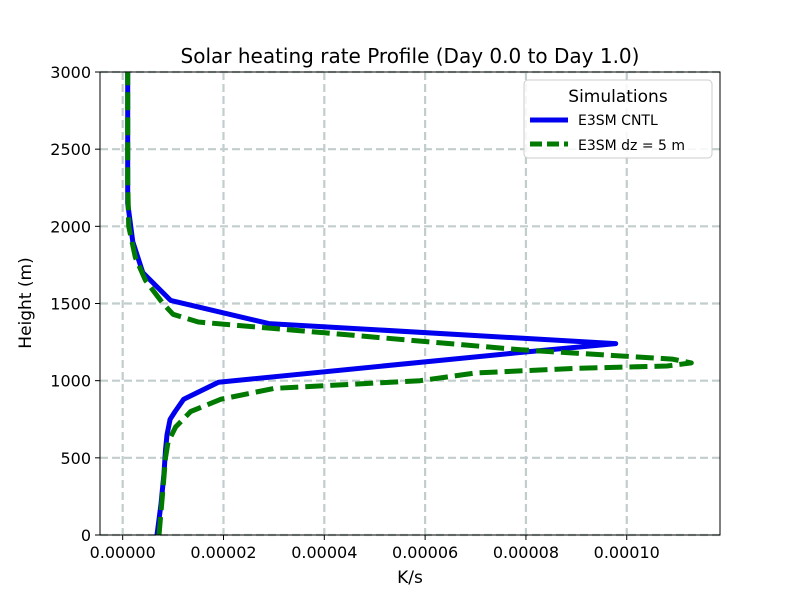 This screenshot has width=800, height=604. I want to click on legend: Simulations E3SM CNTL E3SM dz = 5 m, so click(618, 119).